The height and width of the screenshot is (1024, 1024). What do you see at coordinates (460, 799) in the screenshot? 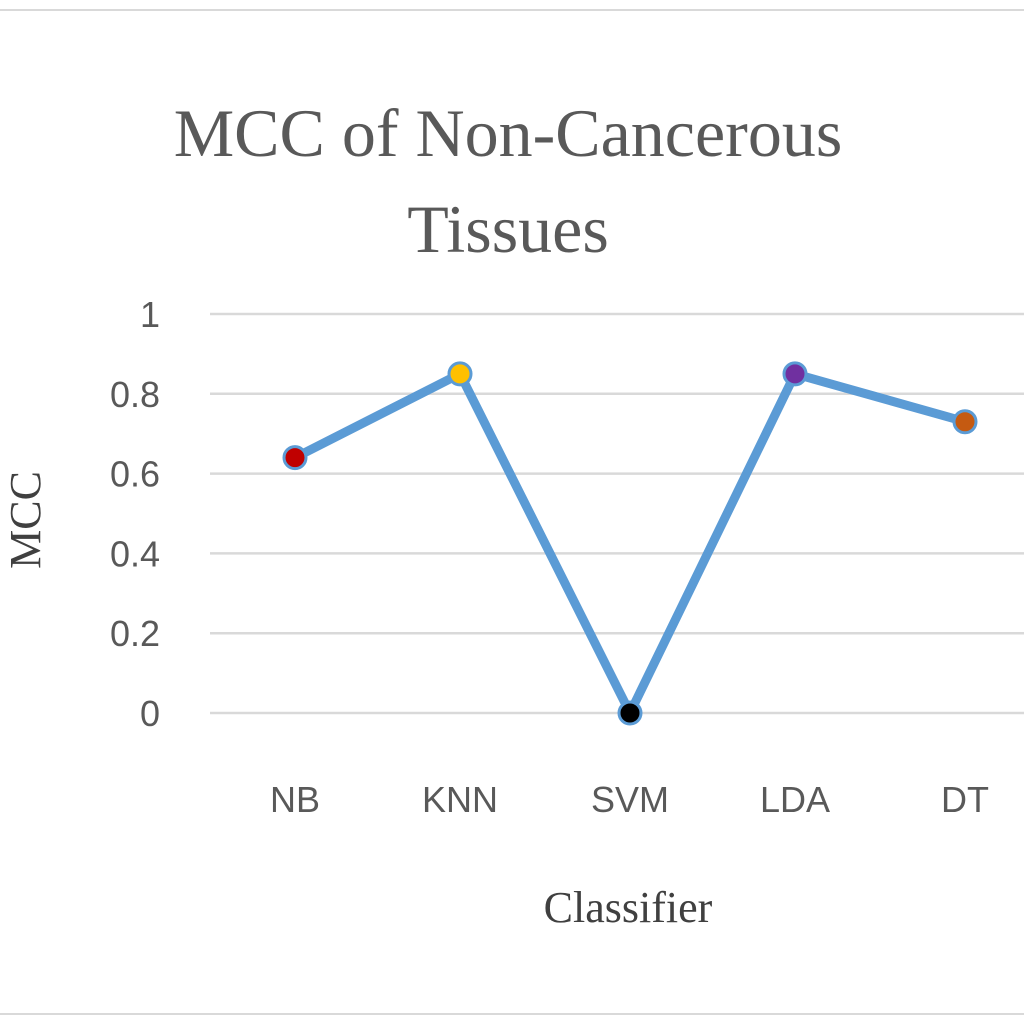
I see `x-tick-label-knn: KNN` at bounding box center [460, 799].